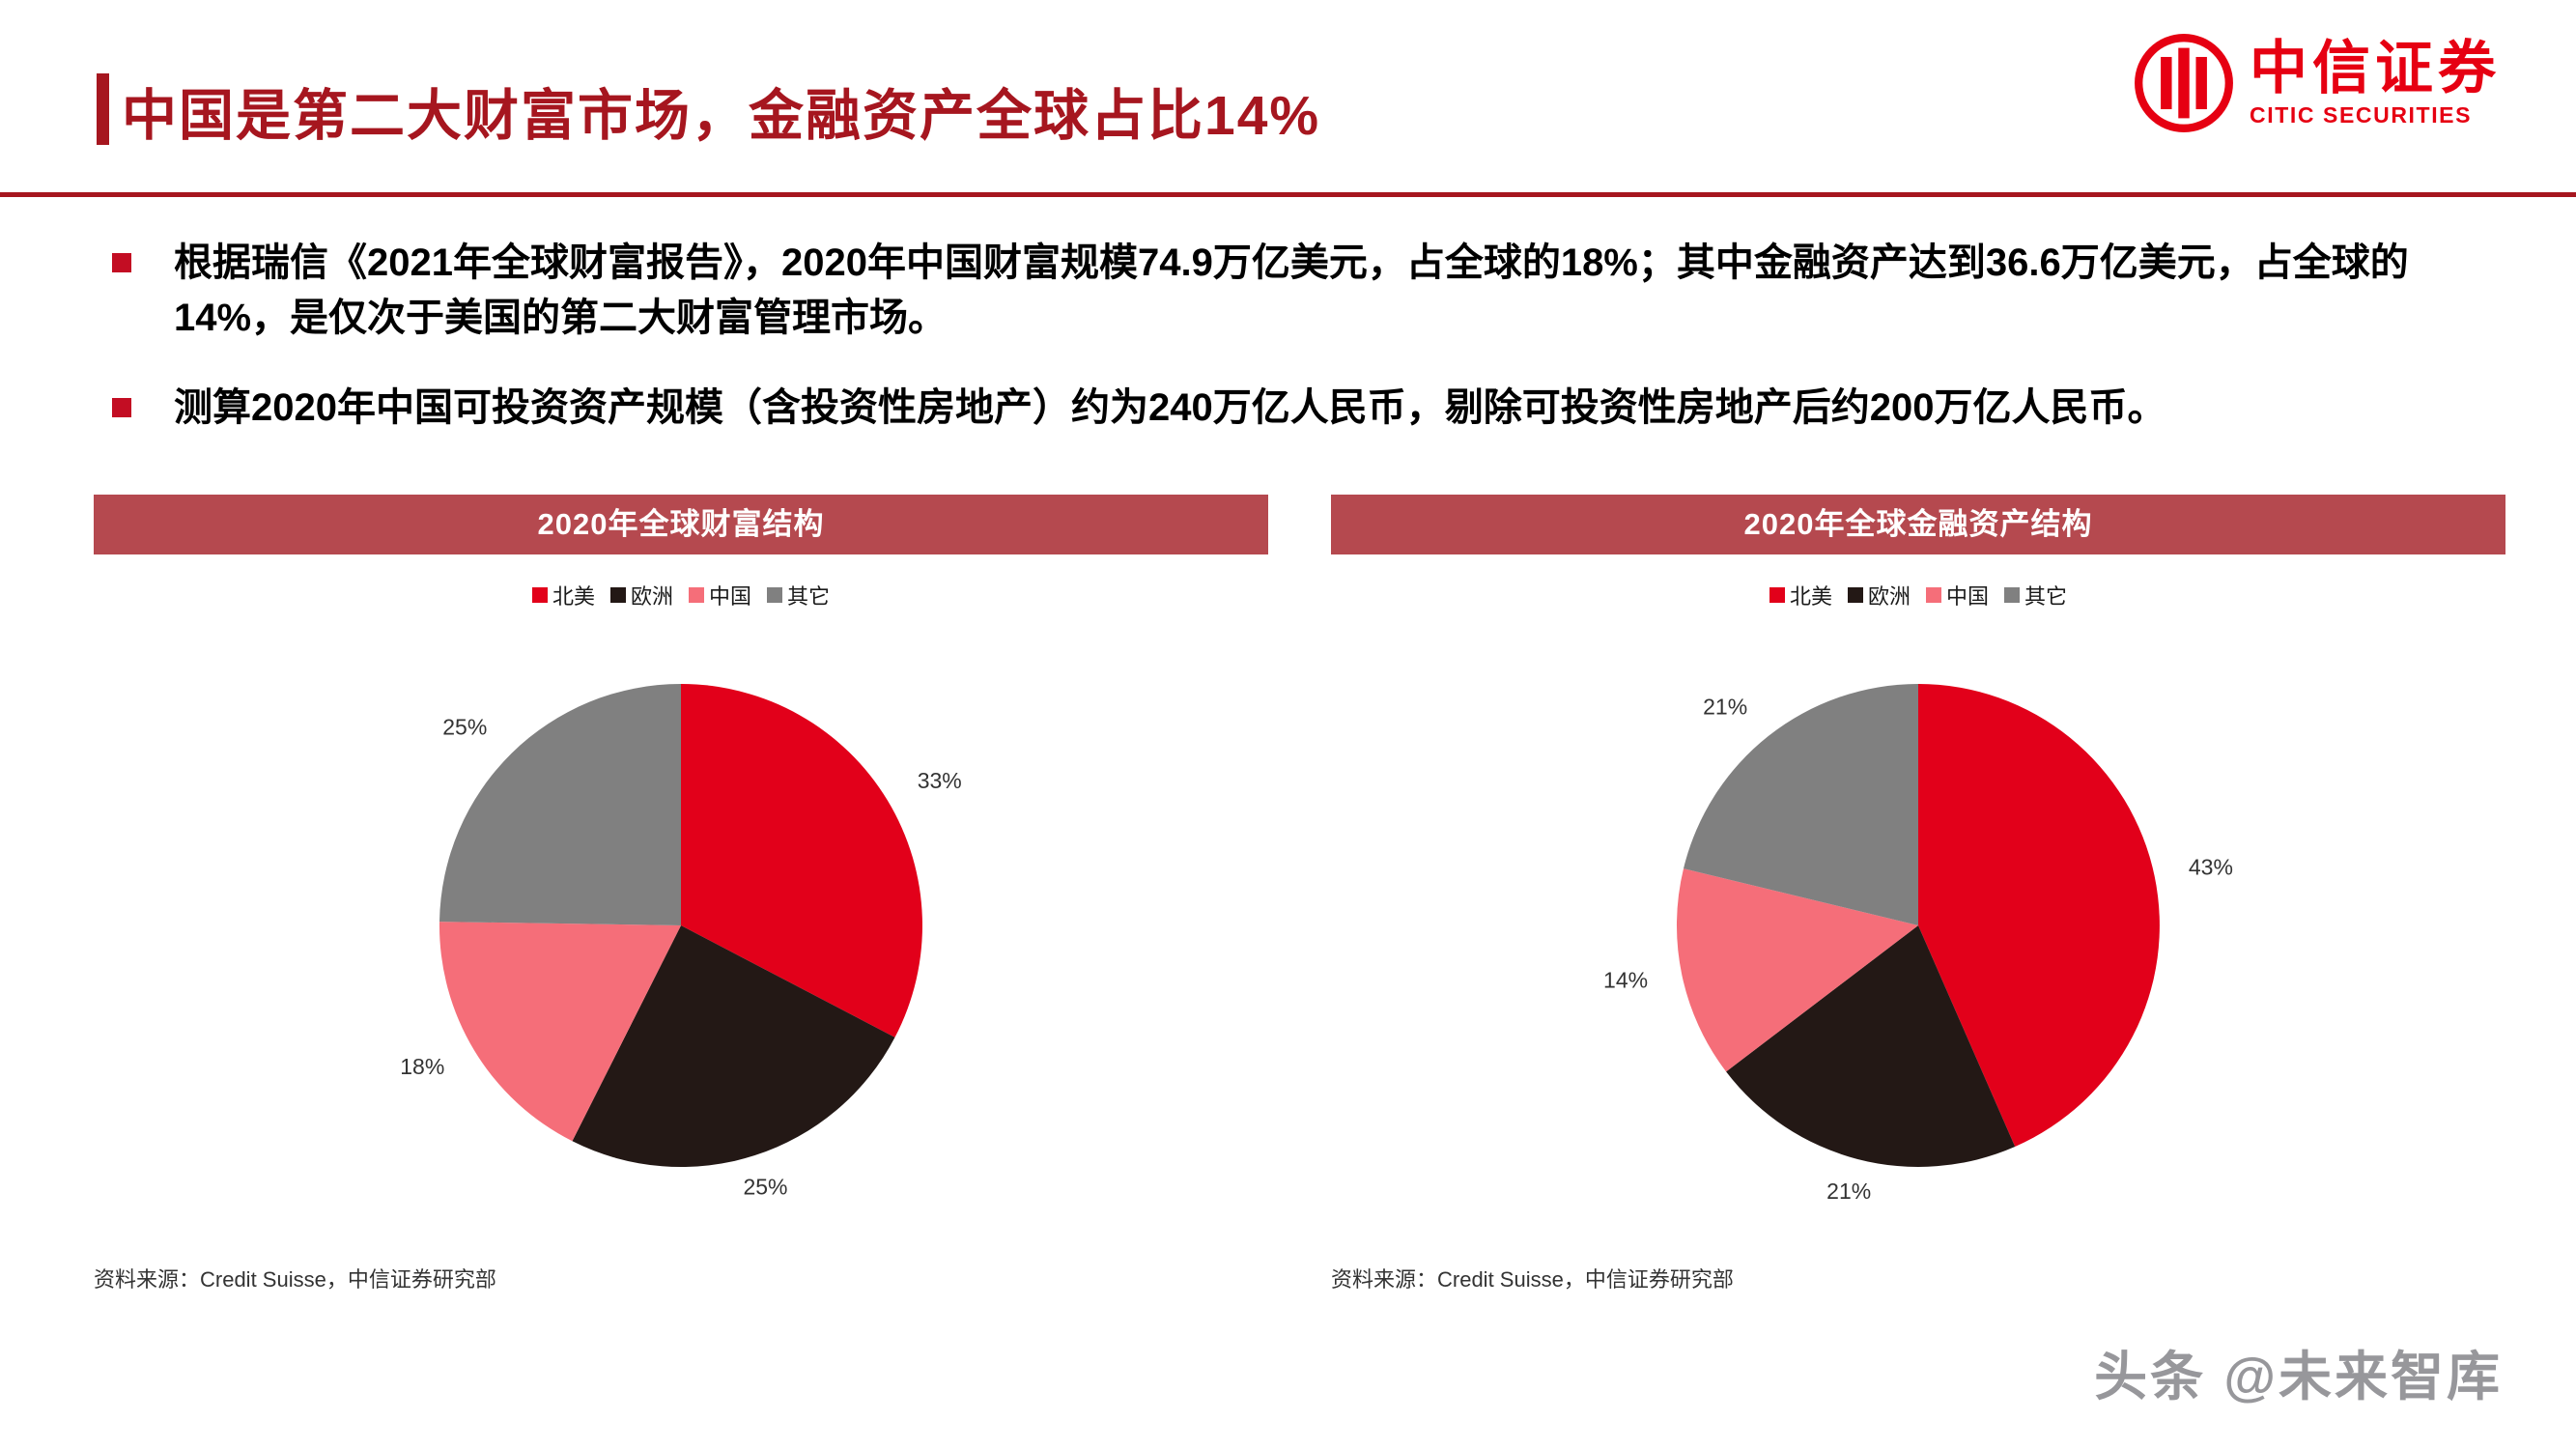 This screenshot has width=2576, height=1449. What do you see at coordinates (1288, 194) in the screenshot?
I see `header-divider` at bounding box center [1288, 194].